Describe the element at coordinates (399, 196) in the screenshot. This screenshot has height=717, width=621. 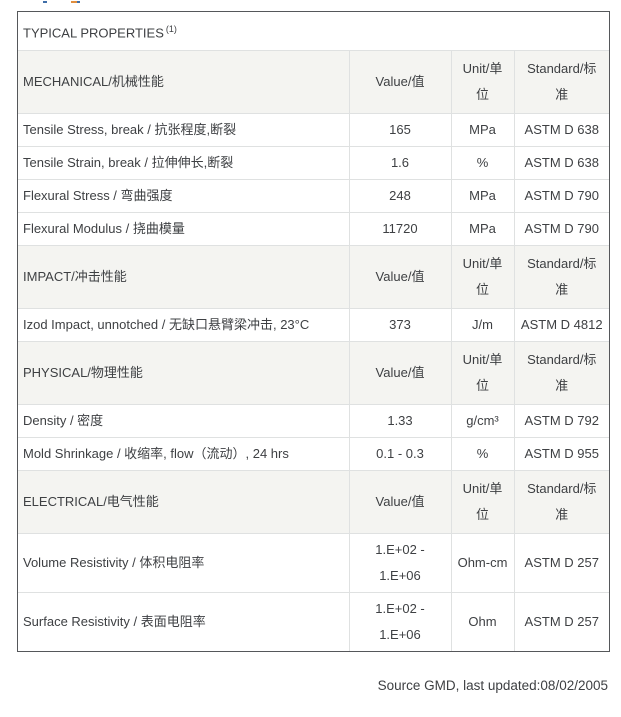
I see `property-value-cell: 248` at that location.